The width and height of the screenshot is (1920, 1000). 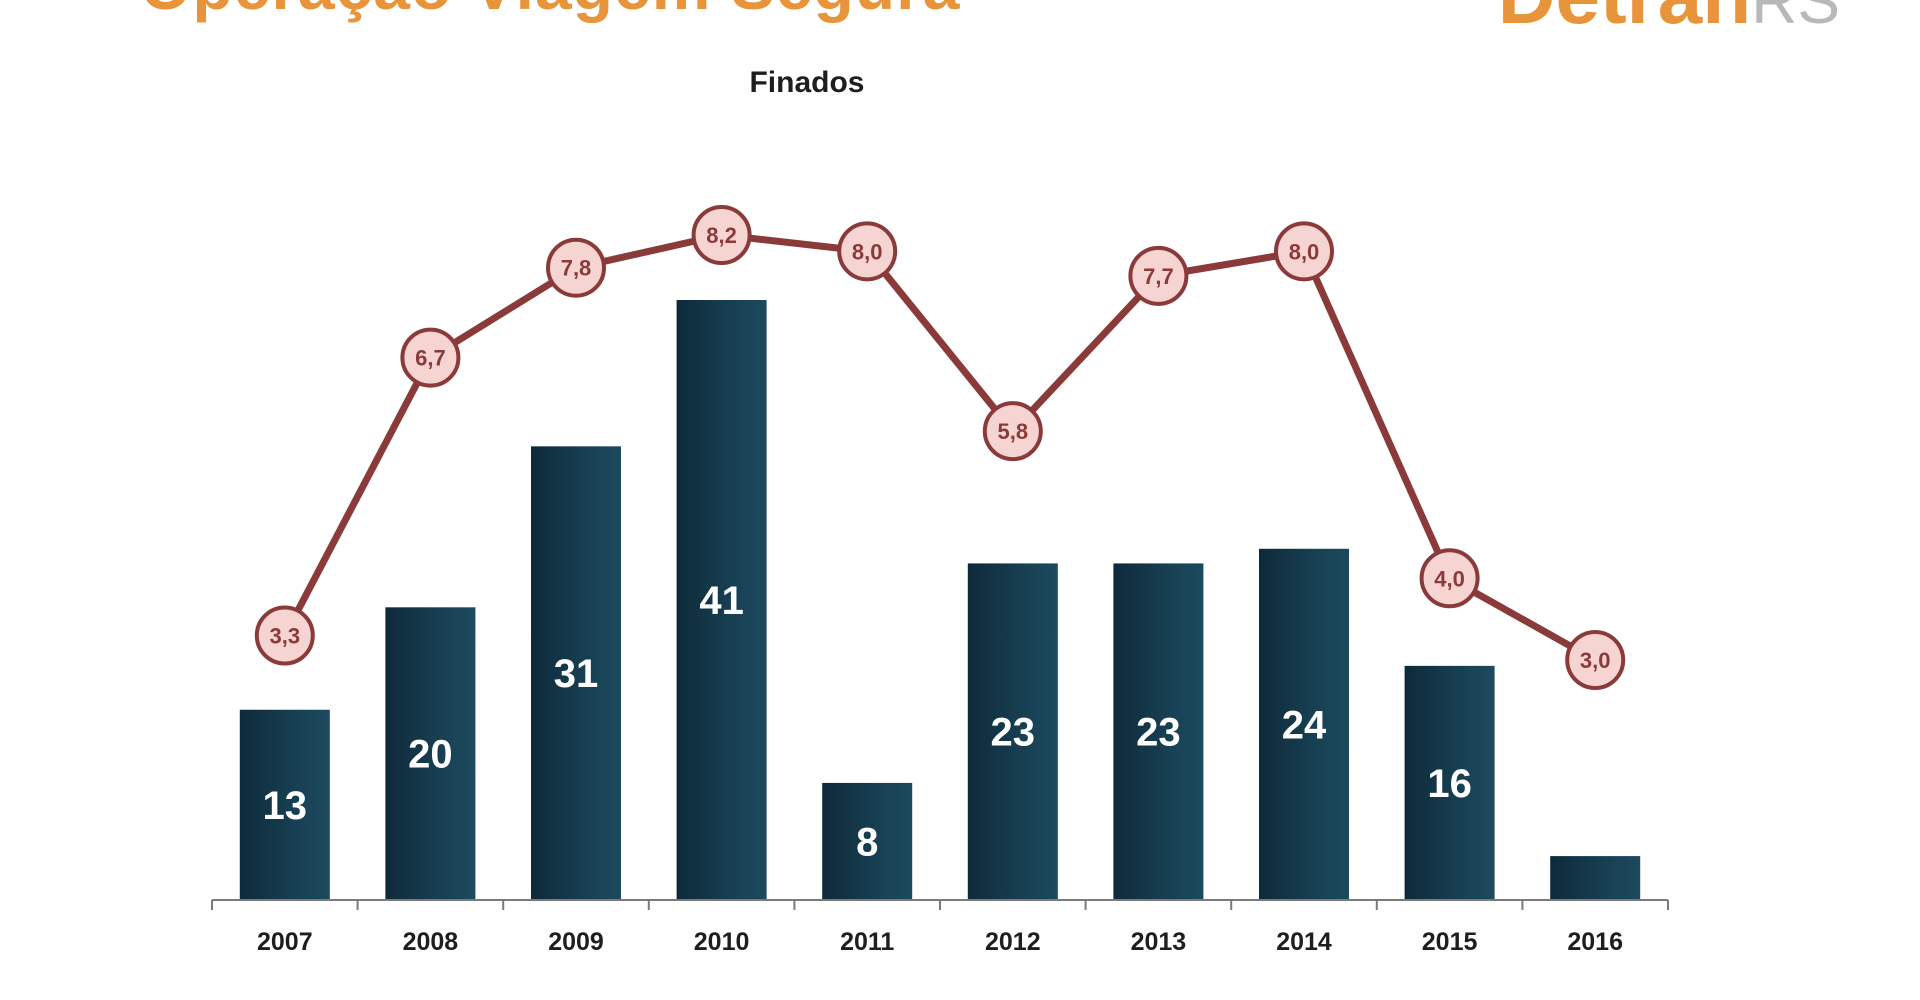 I want to click on bar-2013, so click(x=1158, y=731).